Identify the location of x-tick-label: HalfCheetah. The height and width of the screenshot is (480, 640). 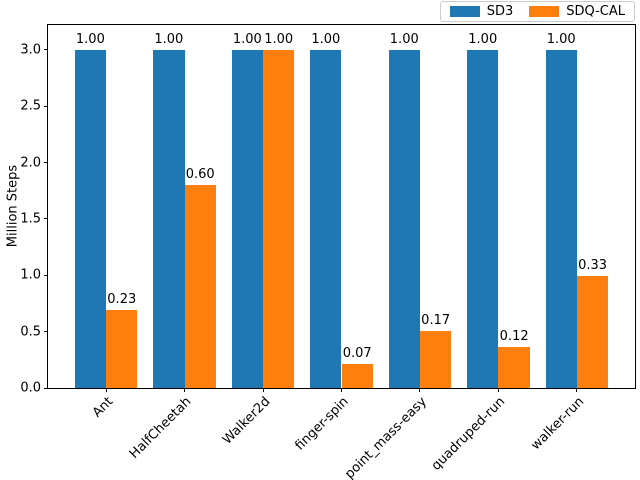
(160, 428).